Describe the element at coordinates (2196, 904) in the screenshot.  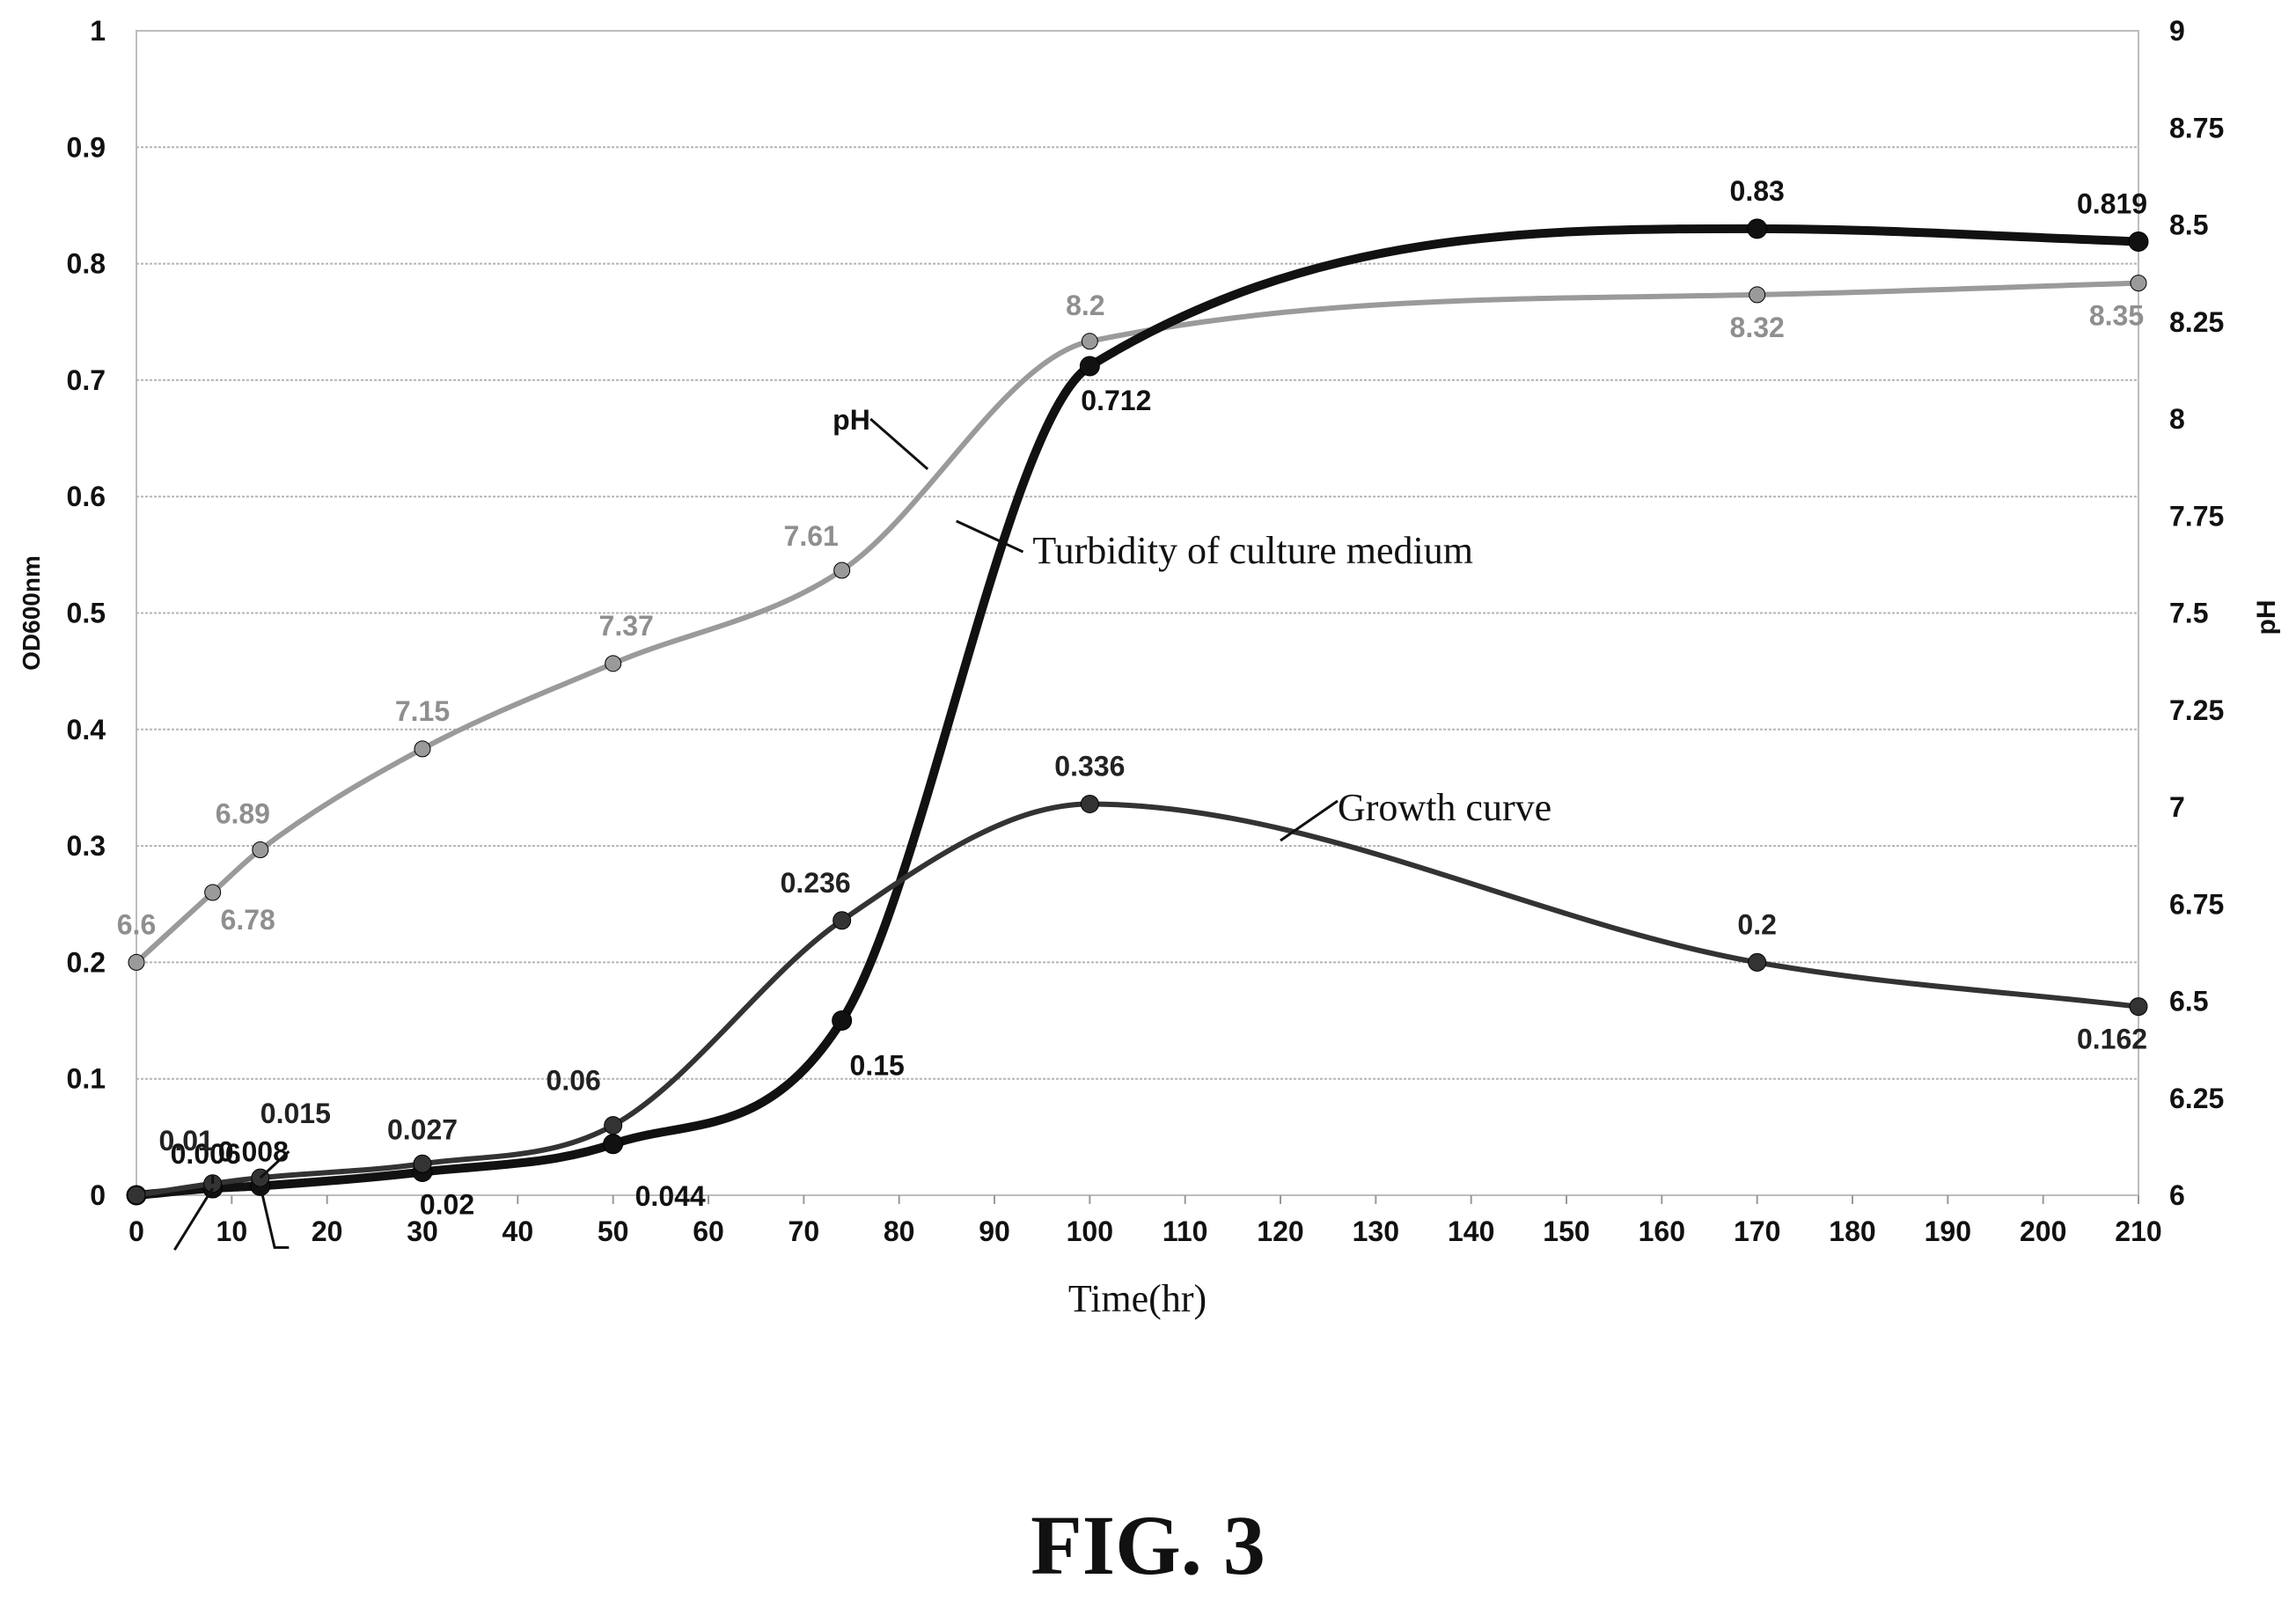
I see `y-right-tick-label: 6.75` at that location.